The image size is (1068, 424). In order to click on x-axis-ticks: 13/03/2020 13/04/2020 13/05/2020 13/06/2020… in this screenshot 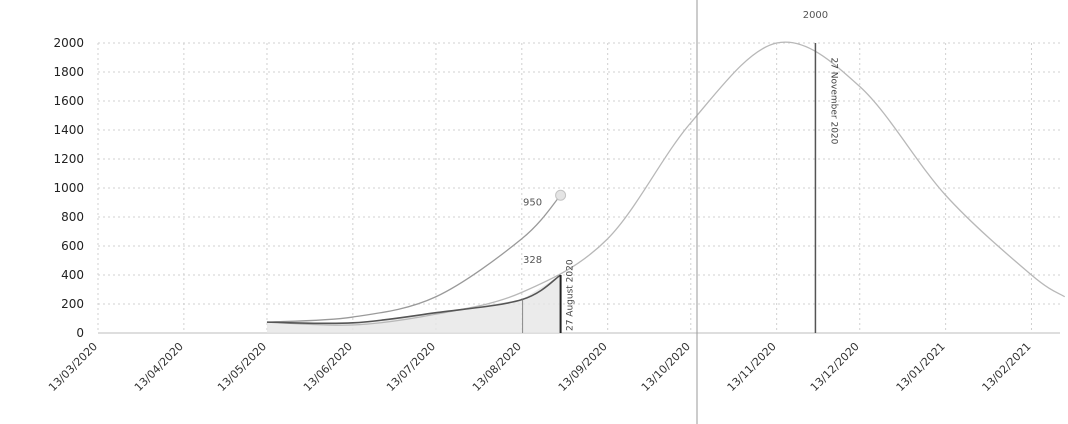, I will do `click(540, 367)`.